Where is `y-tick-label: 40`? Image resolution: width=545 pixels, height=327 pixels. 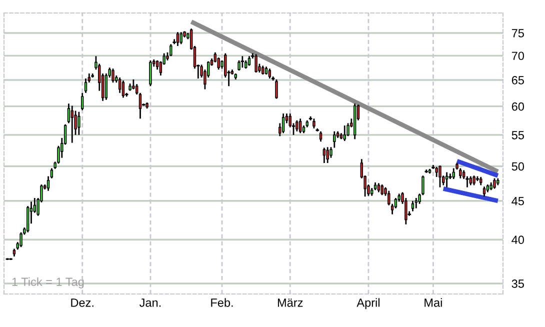 y-tick-label: 40 is located at coordinates (518, 240).